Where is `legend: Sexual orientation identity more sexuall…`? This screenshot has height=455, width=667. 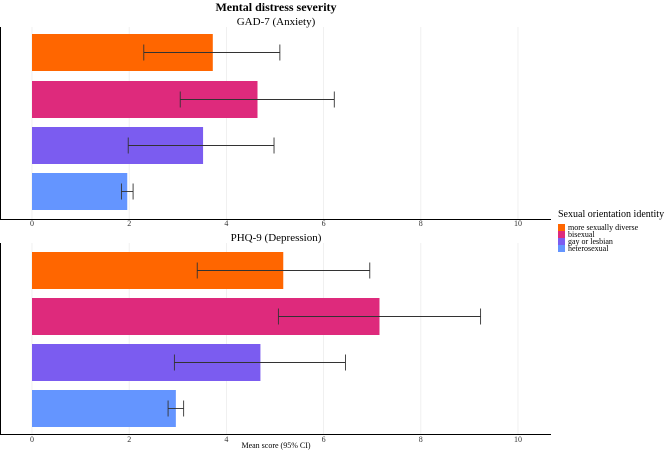
legend: Sexual orientation identity more sexuall… is located at coordinates (611, 231).